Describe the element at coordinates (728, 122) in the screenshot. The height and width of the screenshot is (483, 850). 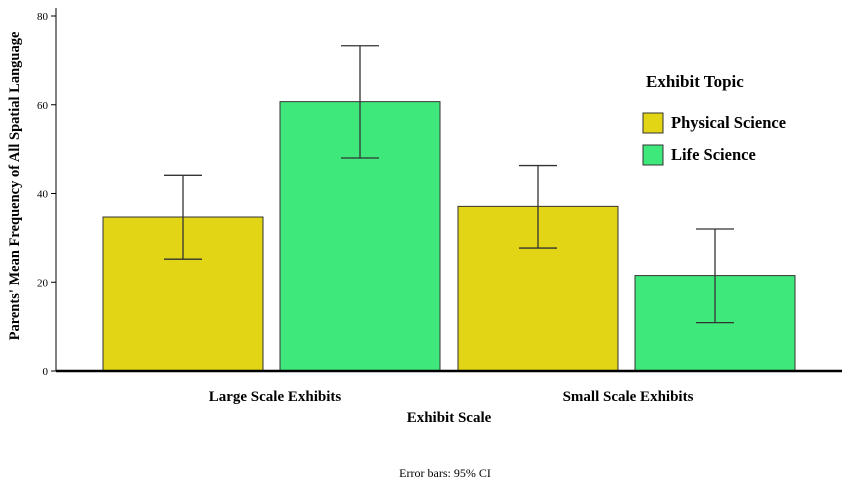
I see `legend-label: Physical Science` at that location.